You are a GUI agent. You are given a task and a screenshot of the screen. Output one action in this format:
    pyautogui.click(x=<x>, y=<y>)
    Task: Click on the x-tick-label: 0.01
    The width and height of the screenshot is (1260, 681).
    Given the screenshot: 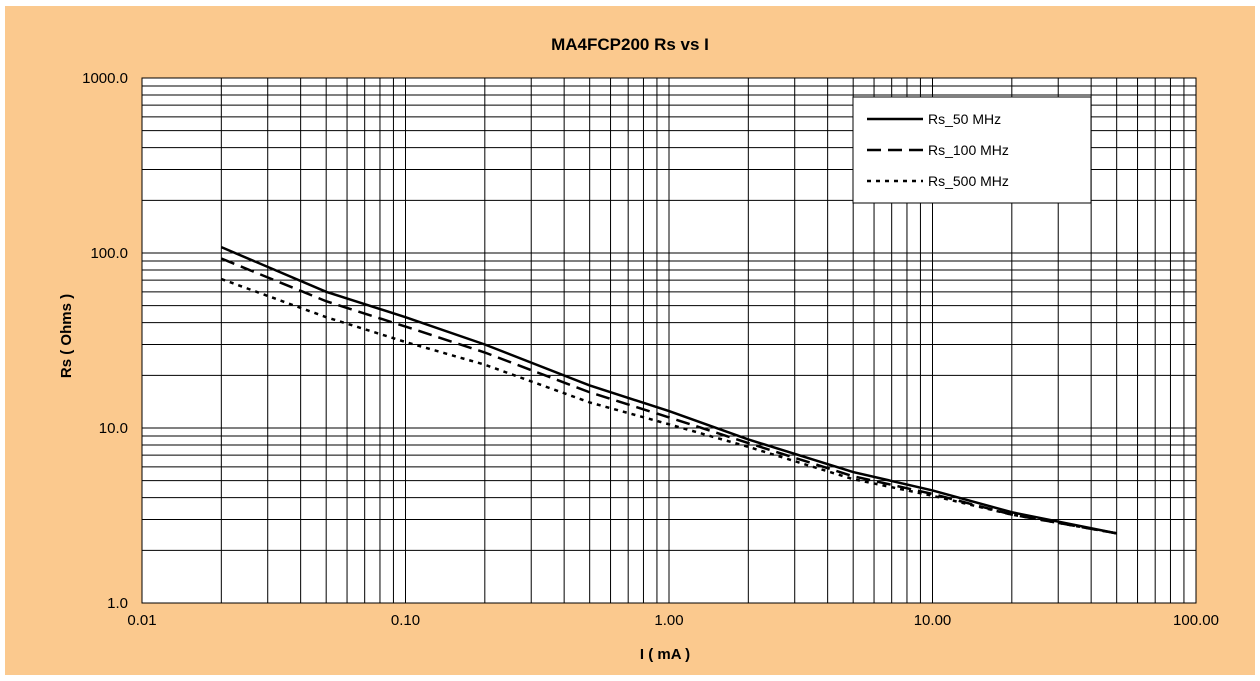 What is the action you would take?
    pyautogui.click(x=141, y=620)
    